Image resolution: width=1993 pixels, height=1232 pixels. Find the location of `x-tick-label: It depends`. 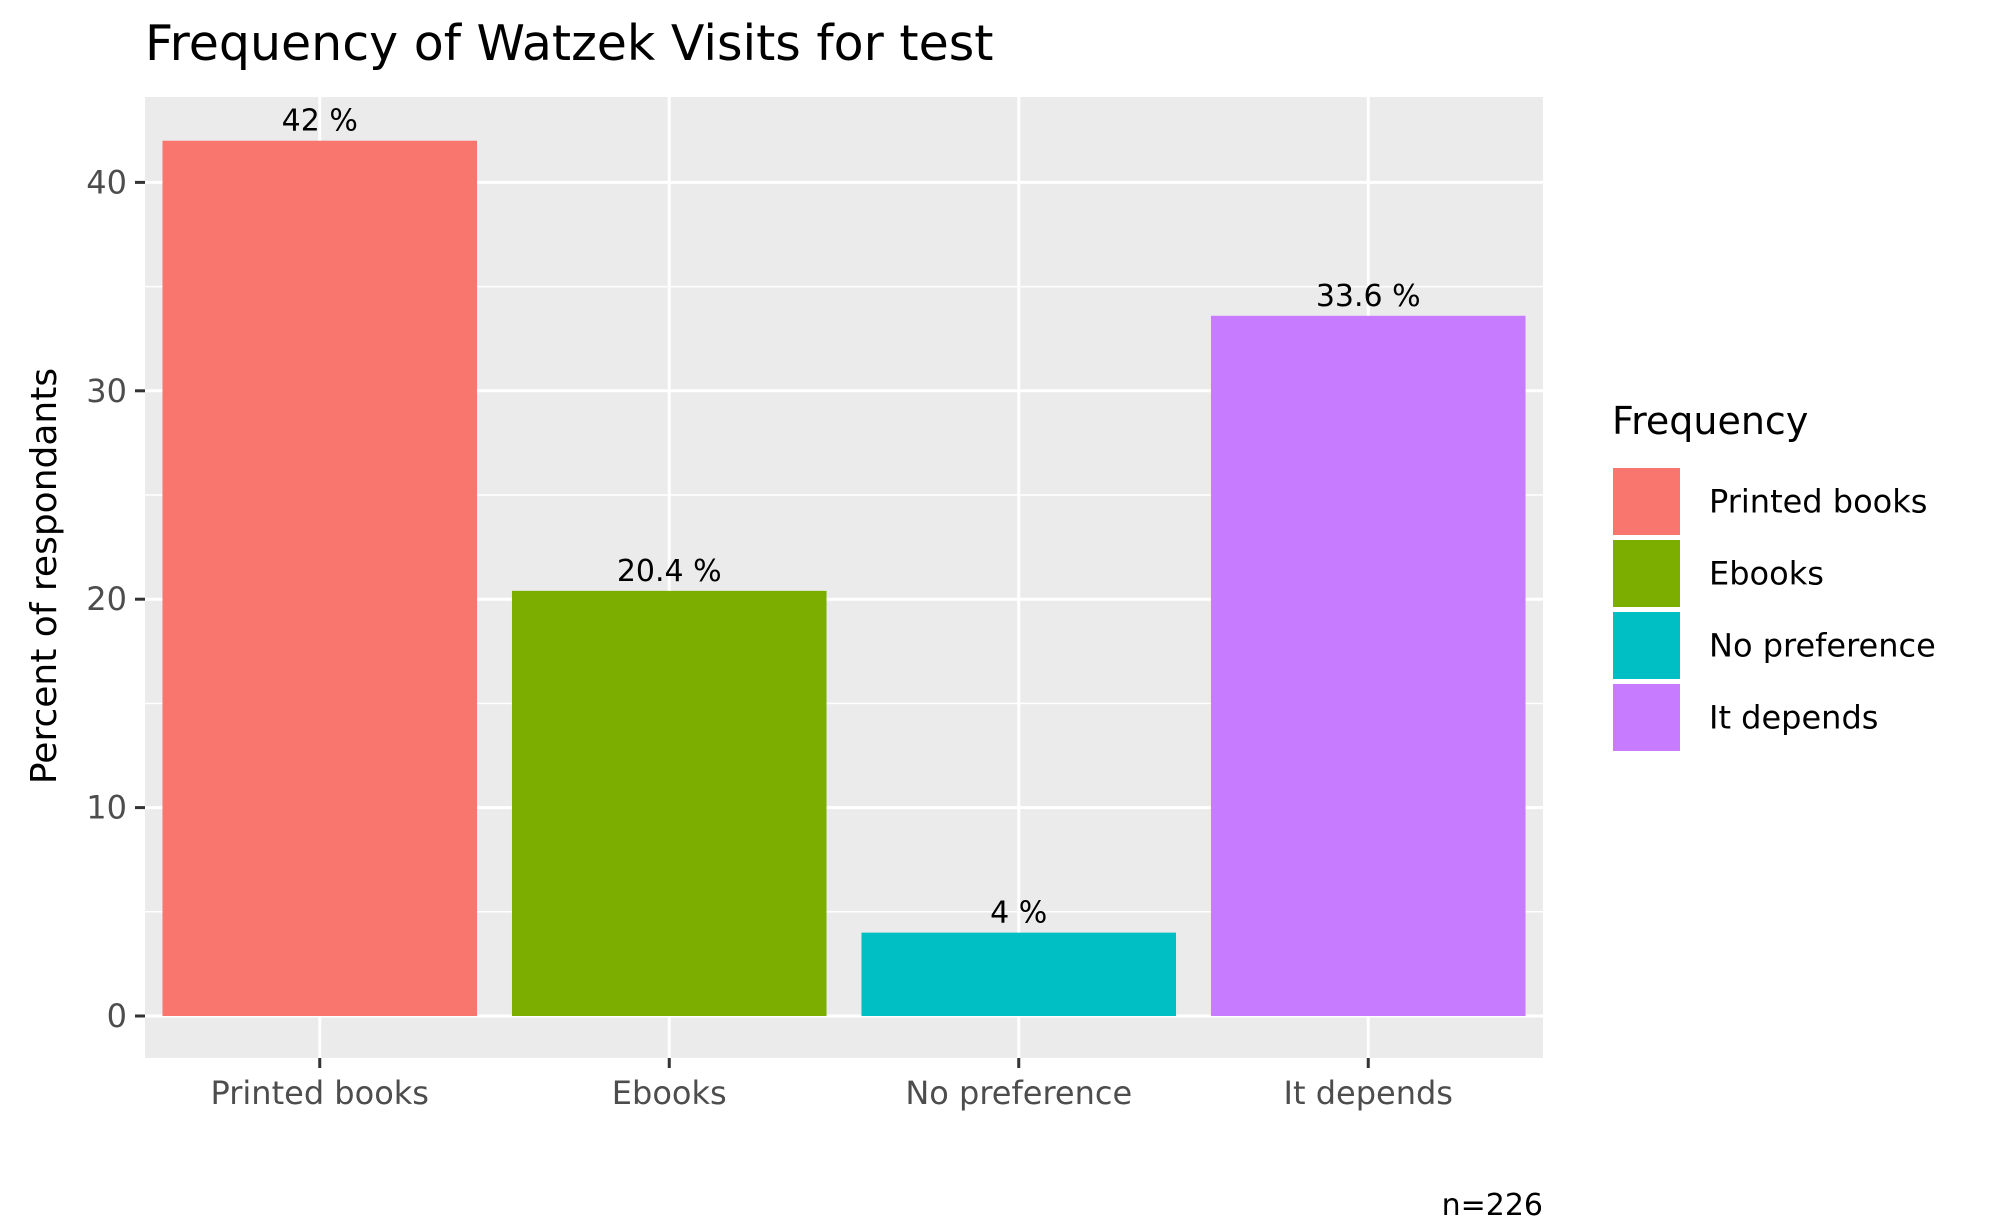

x-tick-label: It depends is located at coordinates (1368, 1093).